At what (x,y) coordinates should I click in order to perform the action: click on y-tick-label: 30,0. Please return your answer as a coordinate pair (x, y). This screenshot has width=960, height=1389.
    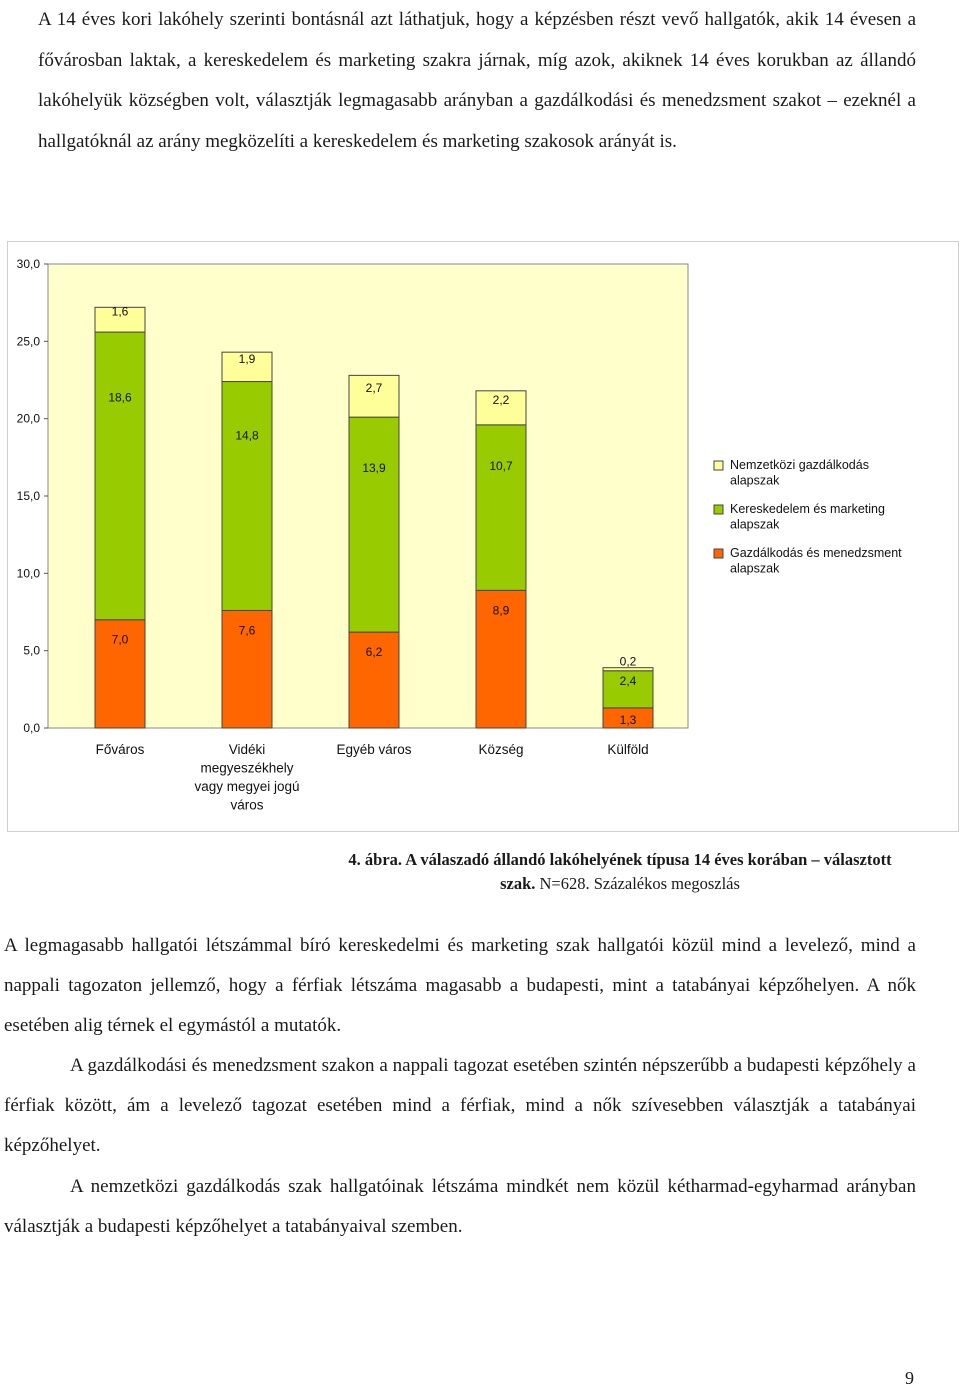
    Looking at the image, I should click on (29, 264).